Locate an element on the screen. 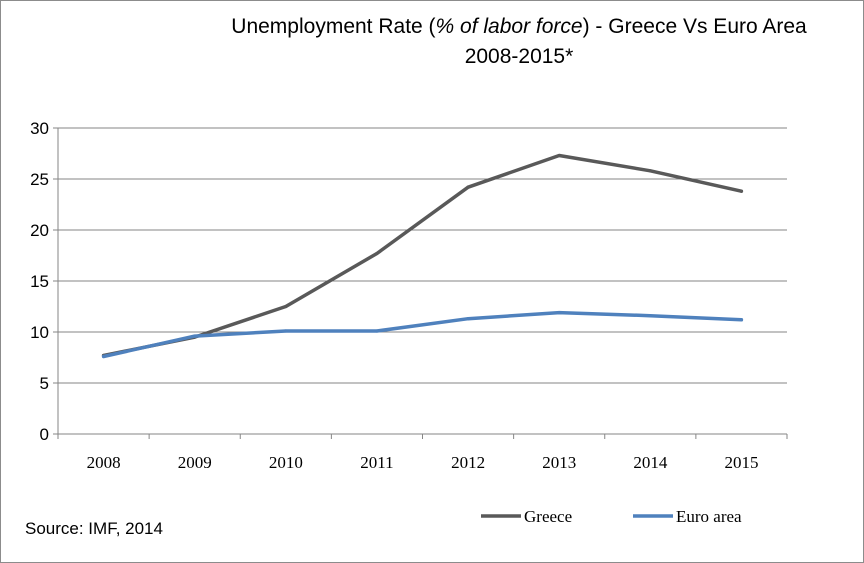 This screenshot has height=563, width=864. chart-title-suffix: ) - Greece Vs Euro Area is located at coordinates (695, 26).